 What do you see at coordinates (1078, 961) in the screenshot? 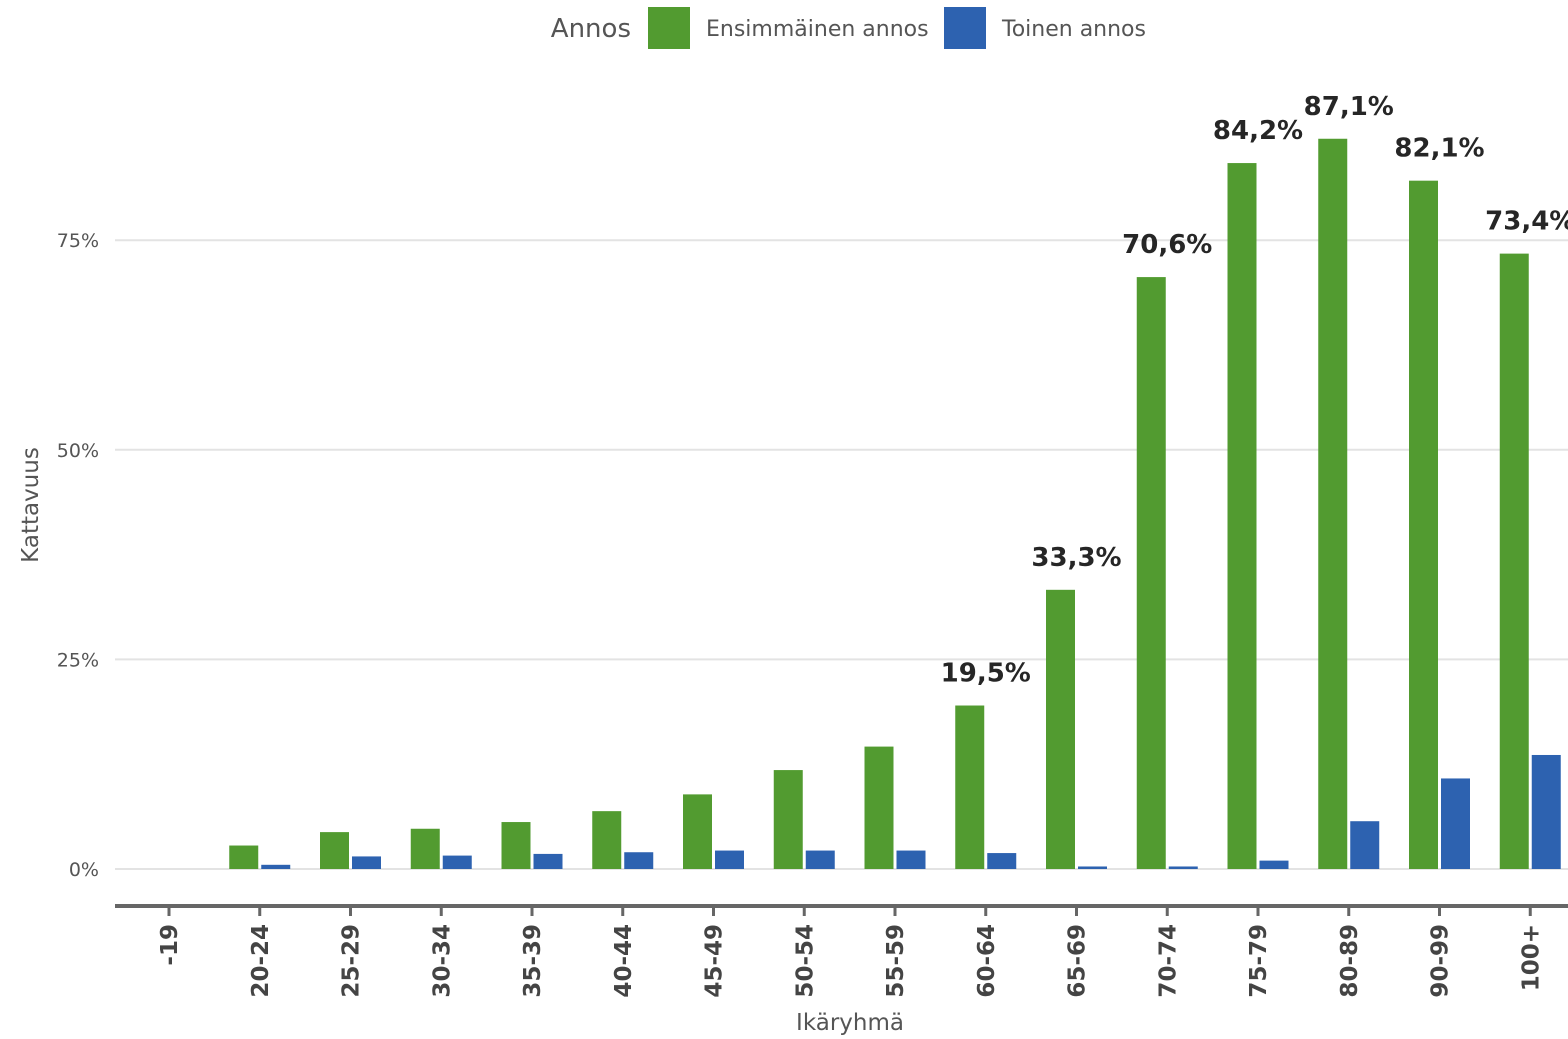
I see `x-tick-label: 65-69` at bounding box center [1078, 961].